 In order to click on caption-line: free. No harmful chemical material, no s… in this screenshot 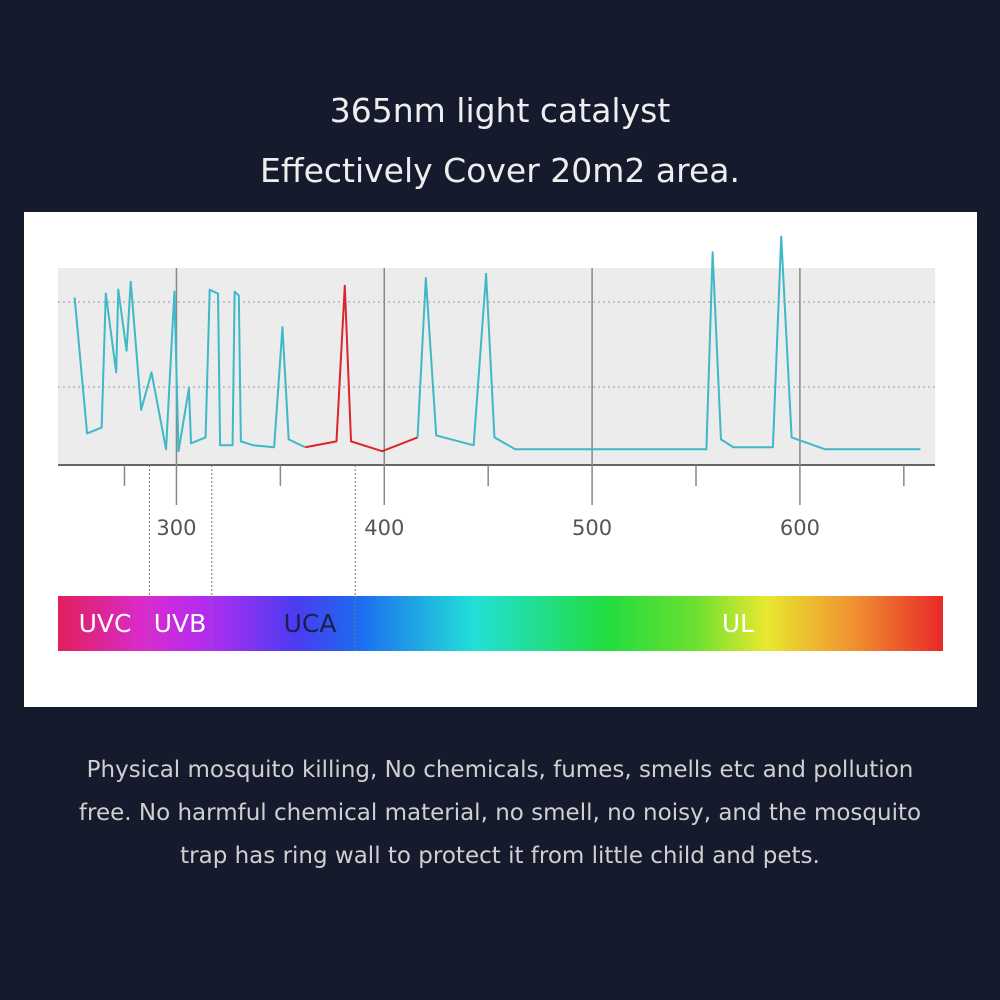, I will do `click(500, 813)`.